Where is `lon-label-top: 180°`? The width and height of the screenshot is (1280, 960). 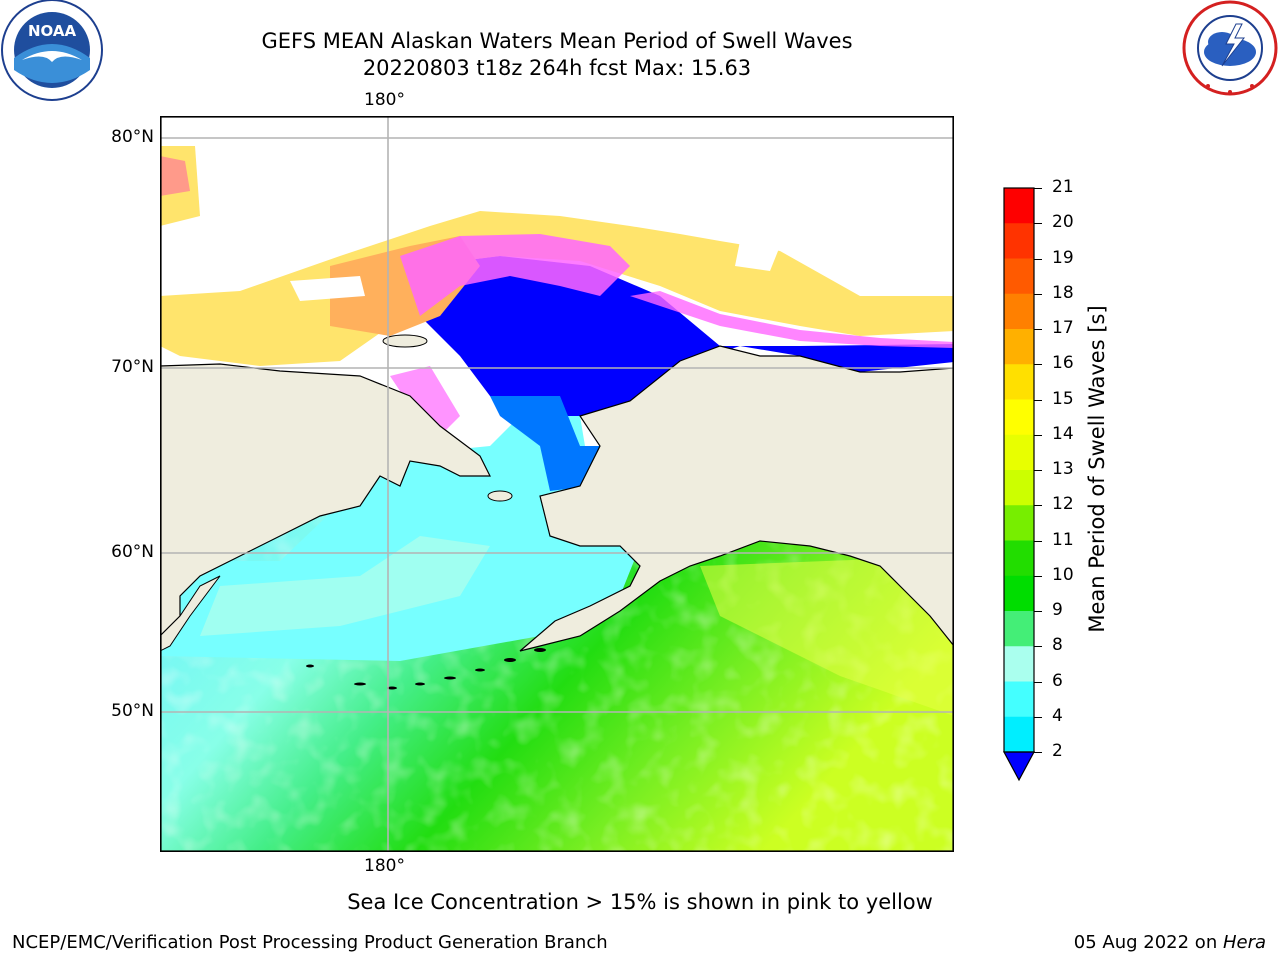
lon-label-top: 180° is located at coordinates (384, 100).